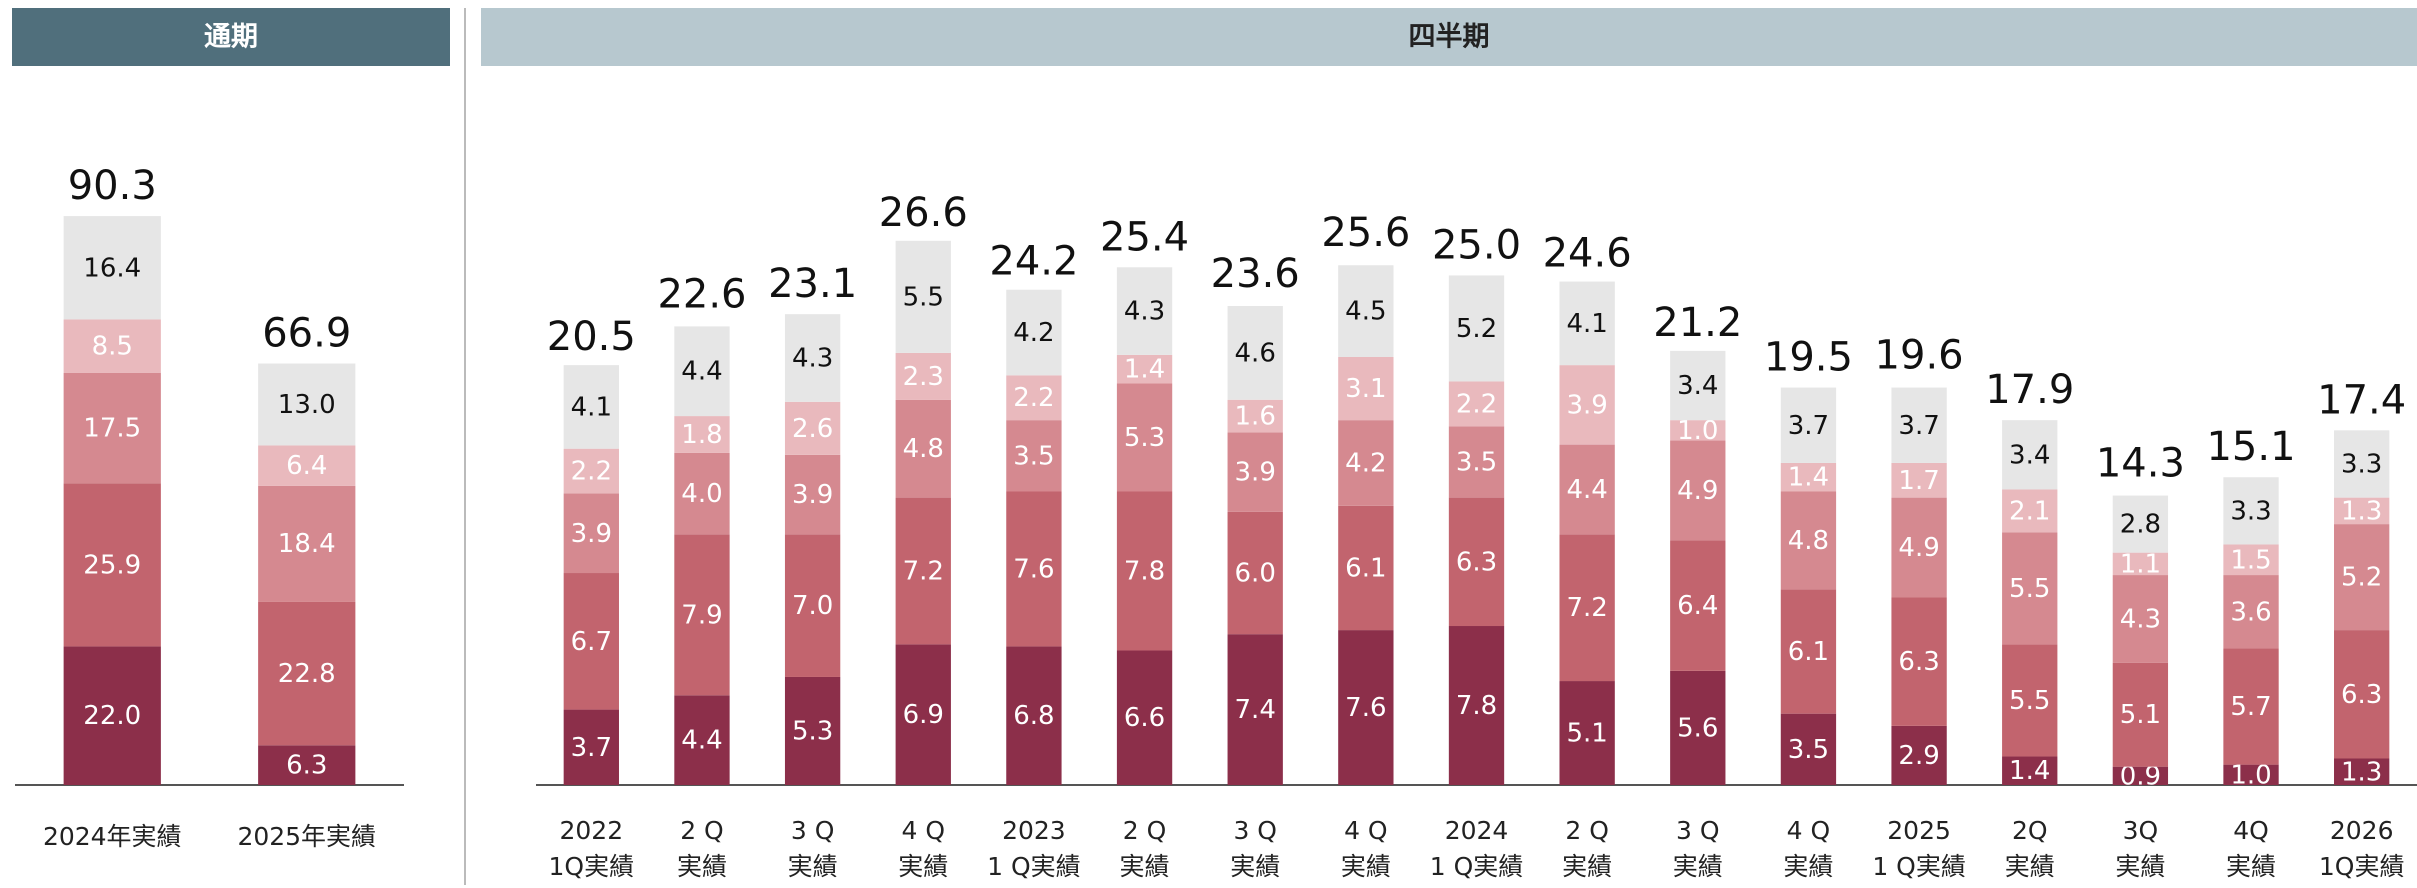 Image resolution: width=2417 pixels, height=888 pixels. I want to click on total-label: 26.6, so click(923, 213).